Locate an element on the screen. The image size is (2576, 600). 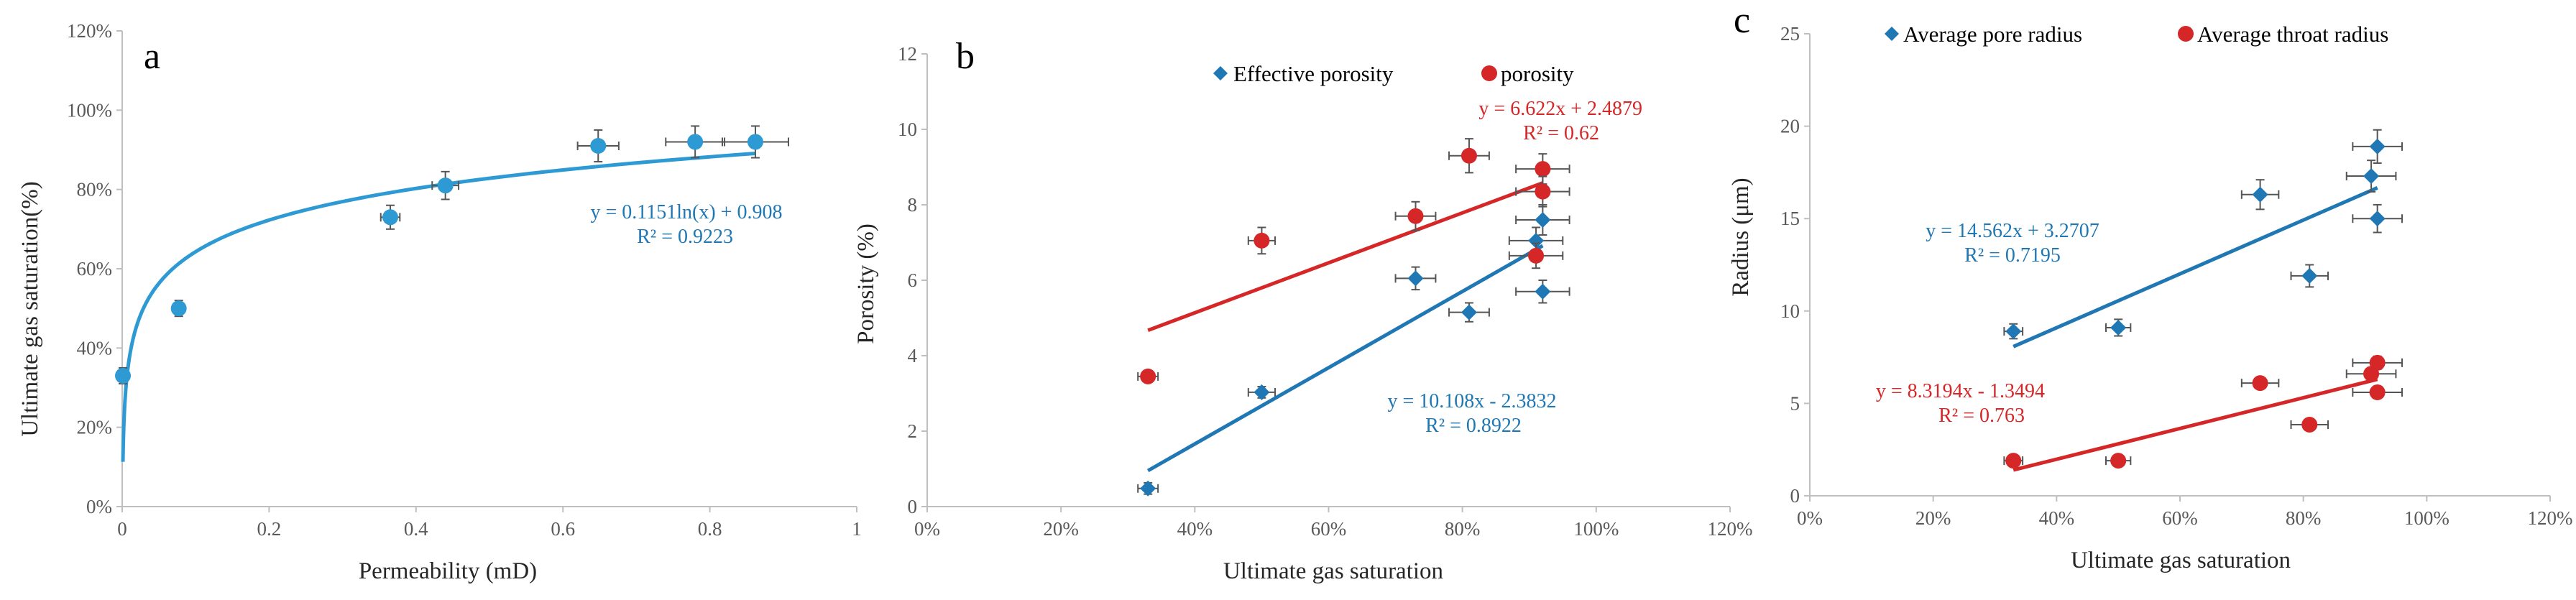
legend-effective-porosity: Effective porosity is located at coordinates (1313, 73).